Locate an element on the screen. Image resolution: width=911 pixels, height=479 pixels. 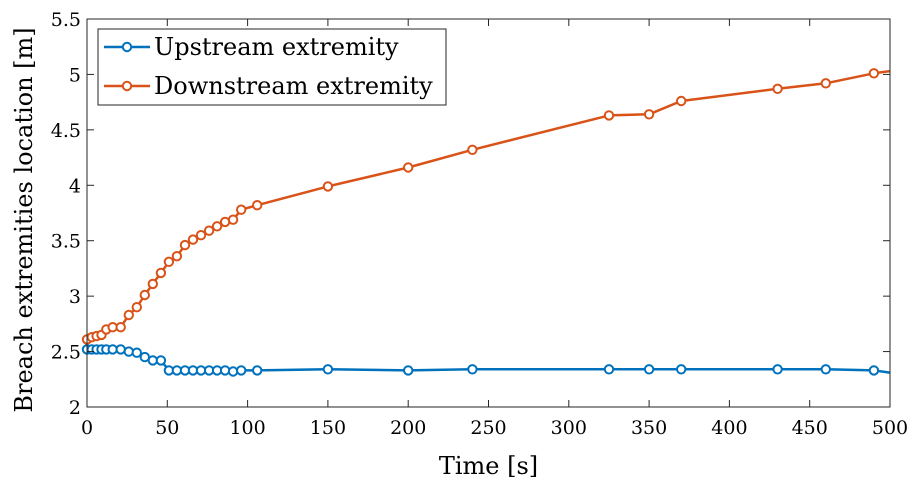
x-tick-label: 500 is located at coordinates (890, 428).